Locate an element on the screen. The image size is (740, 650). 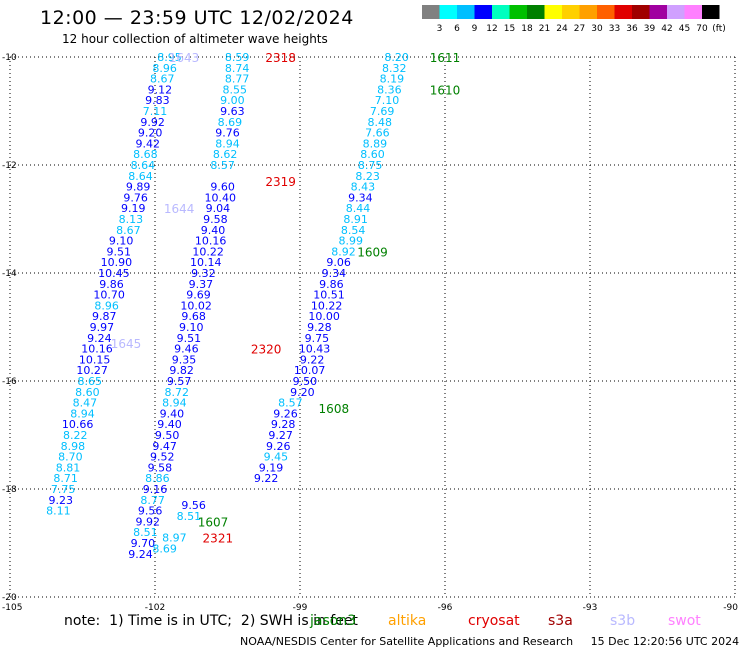
pass-number-label: 2319 is located at coordinates (280, 182).